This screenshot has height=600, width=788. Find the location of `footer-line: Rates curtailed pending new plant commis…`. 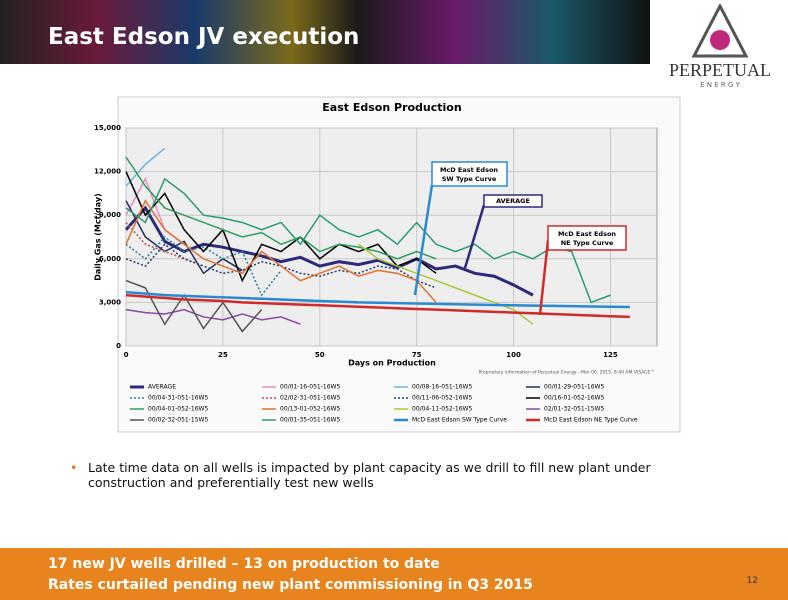

footer-line: Rates curtailed pending new plant commis… is located at coordinates (290, 585).